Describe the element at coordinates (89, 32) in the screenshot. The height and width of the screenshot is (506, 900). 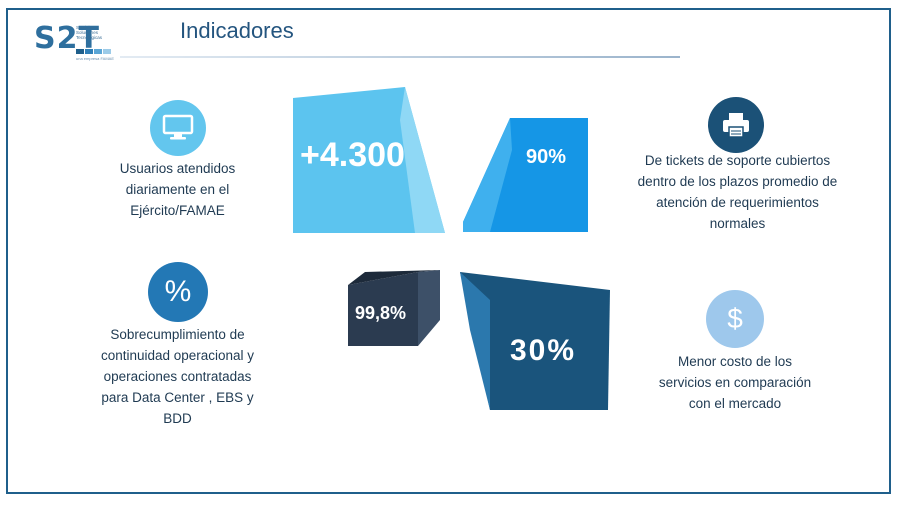
I see `logo-subtitle: Servicios y Soluciones Tecnológicas` at that location.